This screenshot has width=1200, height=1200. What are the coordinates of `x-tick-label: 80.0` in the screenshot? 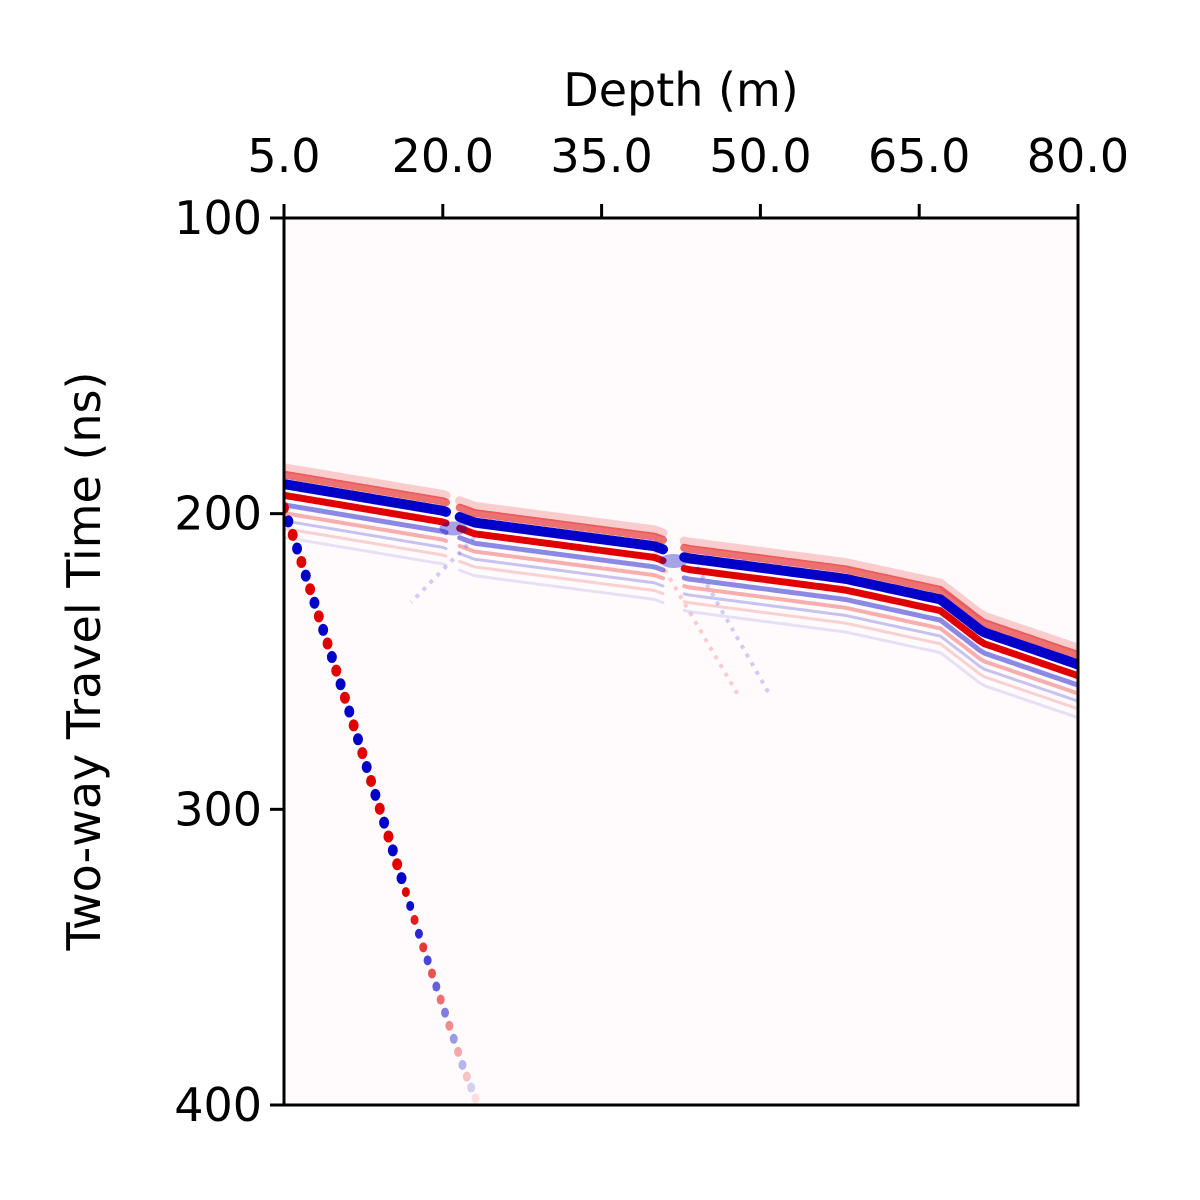 It's located at (1078, 156).